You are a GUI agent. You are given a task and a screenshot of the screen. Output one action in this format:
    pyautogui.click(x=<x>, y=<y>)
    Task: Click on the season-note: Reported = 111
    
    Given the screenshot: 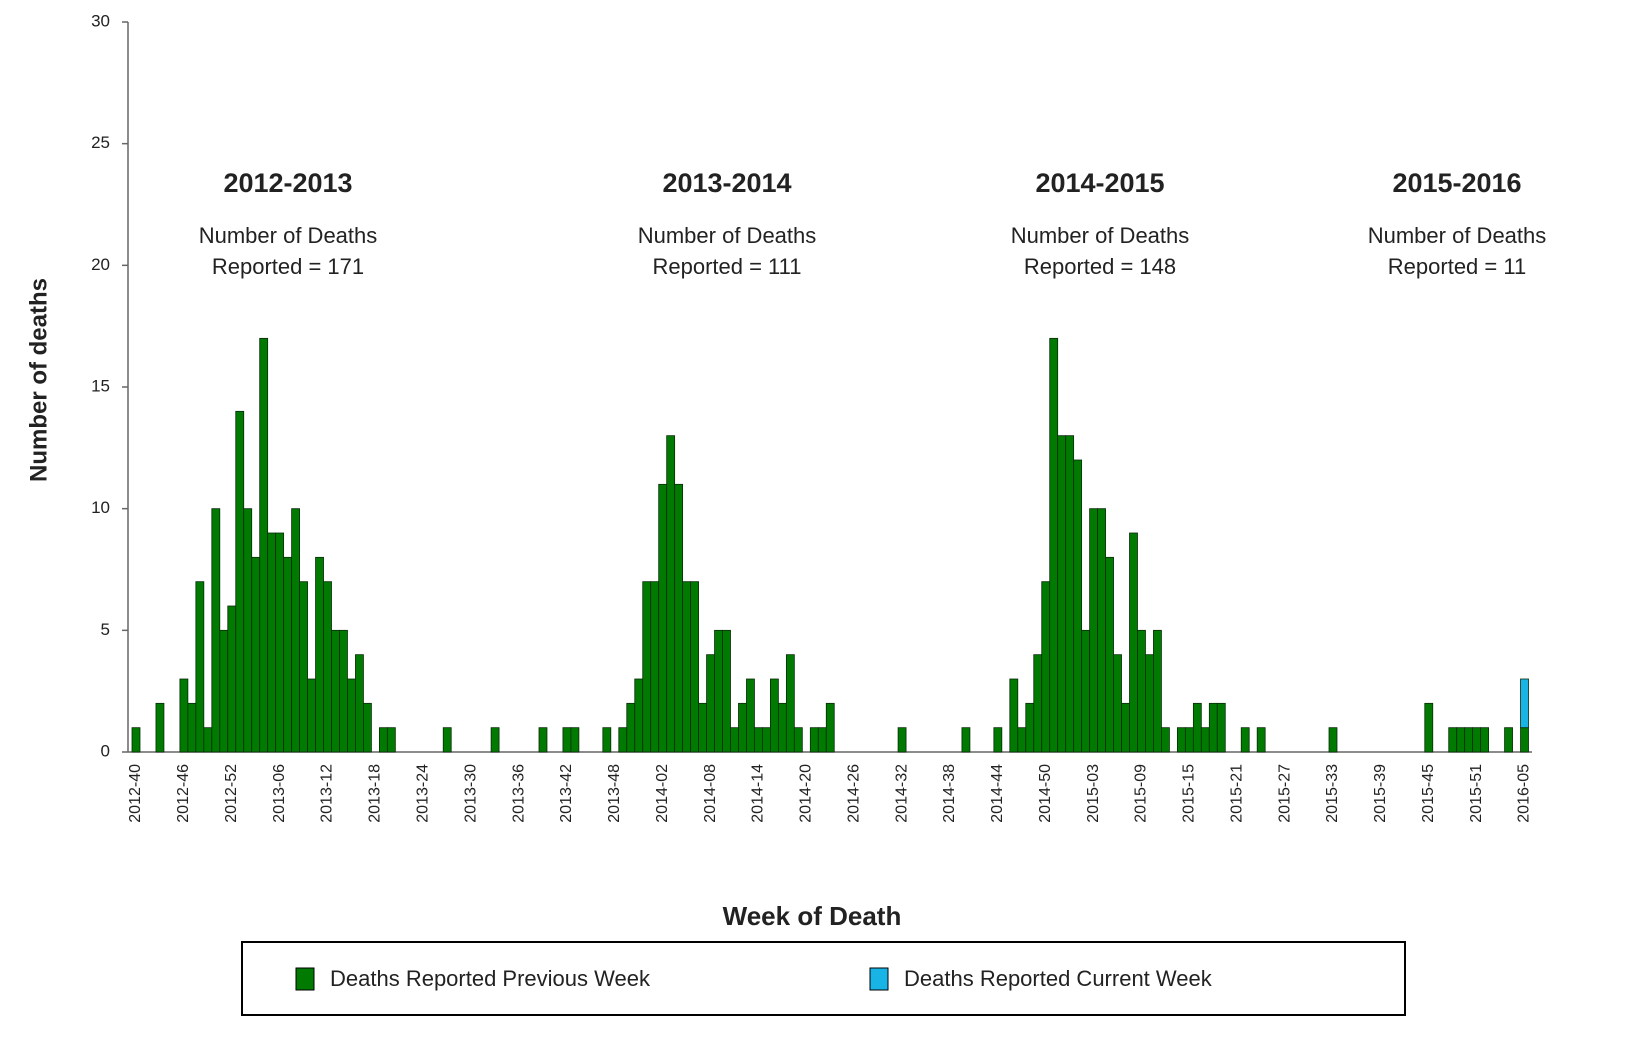 What is the action you would take?
    pyautogui.click(x=726, y=266)
    